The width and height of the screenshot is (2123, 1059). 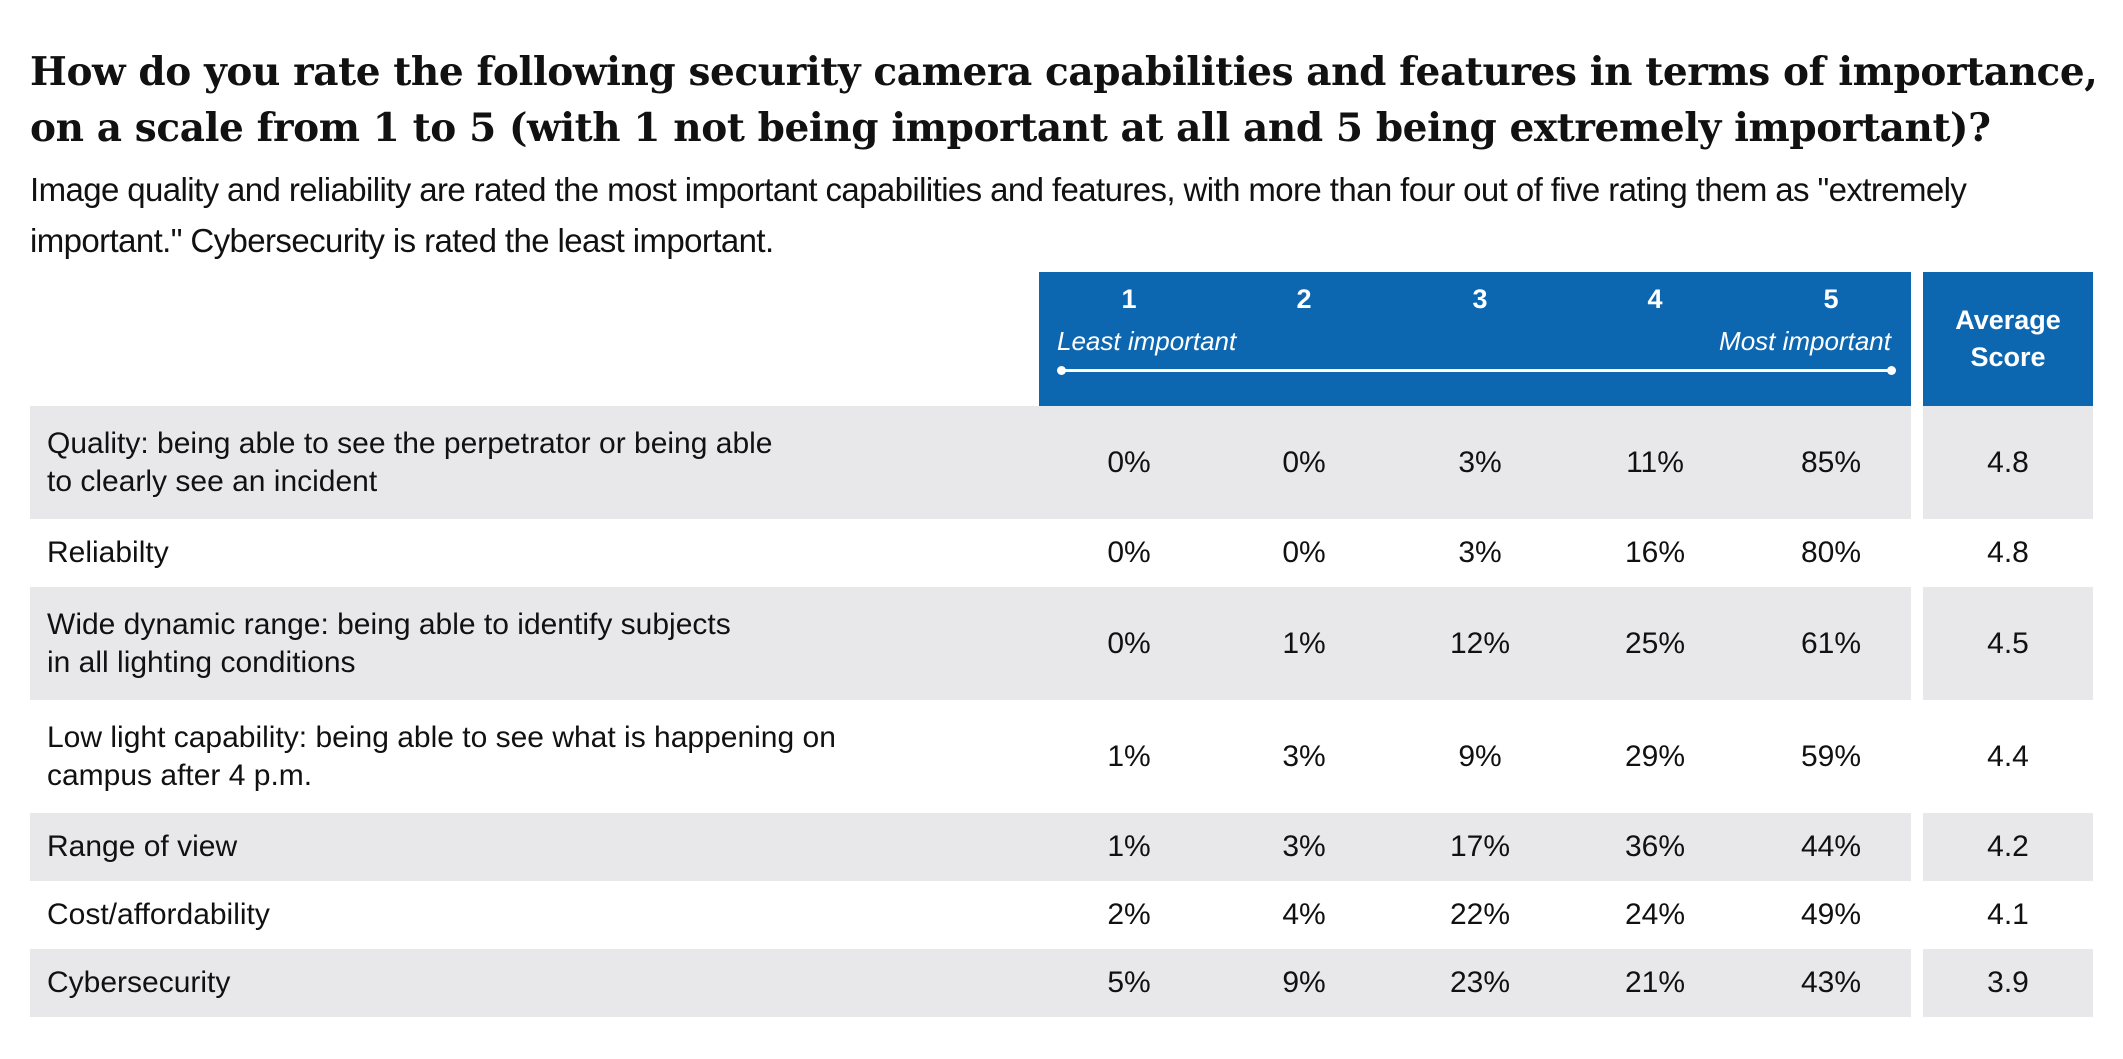 What do you see at coordinates (1304, 299) in the screenshot?
I see `scale-col-2: 2` at bounding box center [1304, 299].